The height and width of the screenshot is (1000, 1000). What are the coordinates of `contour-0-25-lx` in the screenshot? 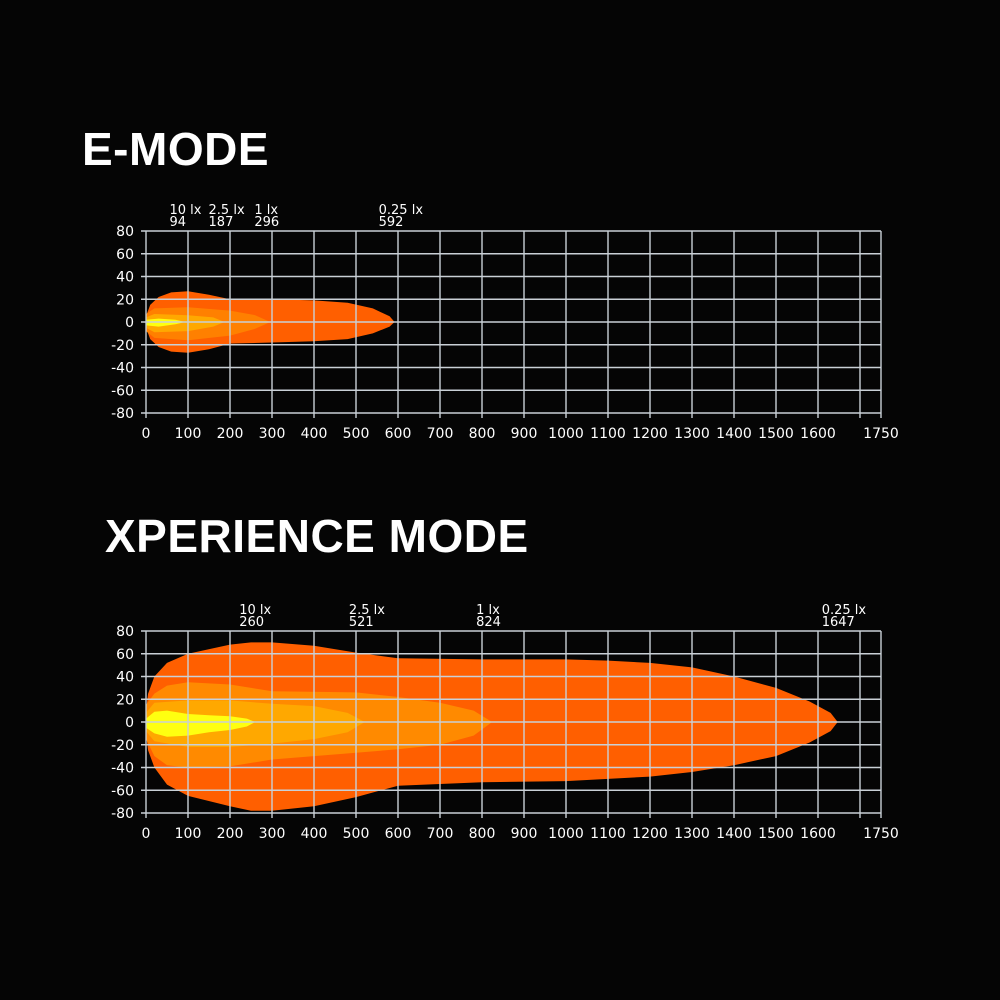 It's located at (492, 726).